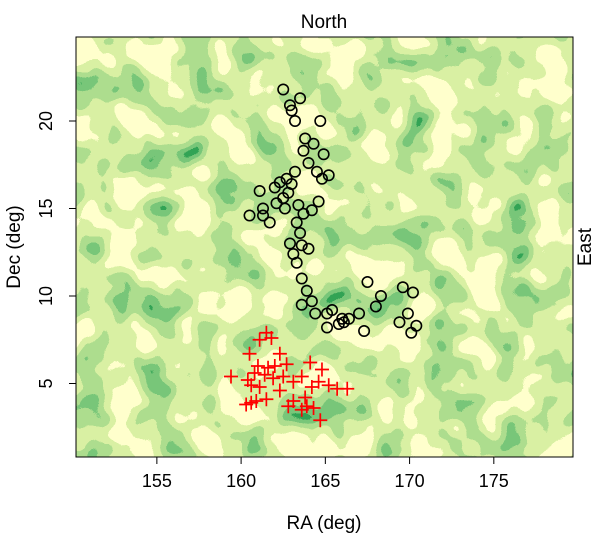 The width and height of the screenshot is (600, 539). What do you see at coordinates (46, 121) in the screenshot?
I see `y-tick-label: 20` at bounding box center [46, 121].